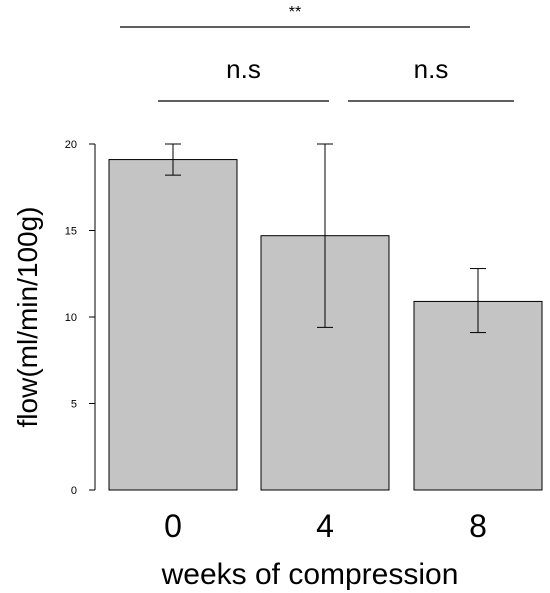 Image resolution: width=550 pixels, height=593 pixels. Describe the element at coordinates (92, 317) in the screenshot. I see `y-axis` at that location.